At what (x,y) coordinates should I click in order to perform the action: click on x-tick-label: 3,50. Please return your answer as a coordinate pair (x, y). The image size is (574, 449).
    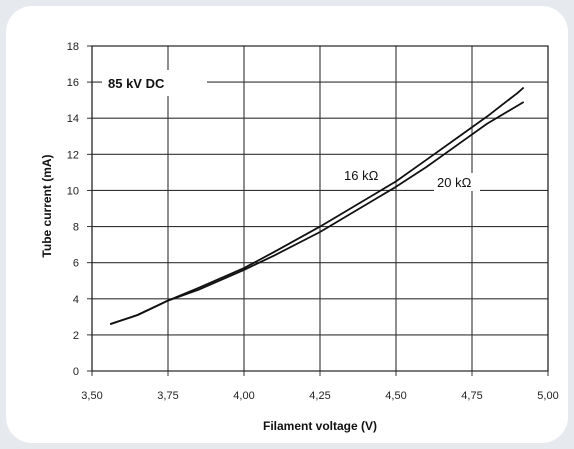
    Looking at the image, I should click on (91, 396).